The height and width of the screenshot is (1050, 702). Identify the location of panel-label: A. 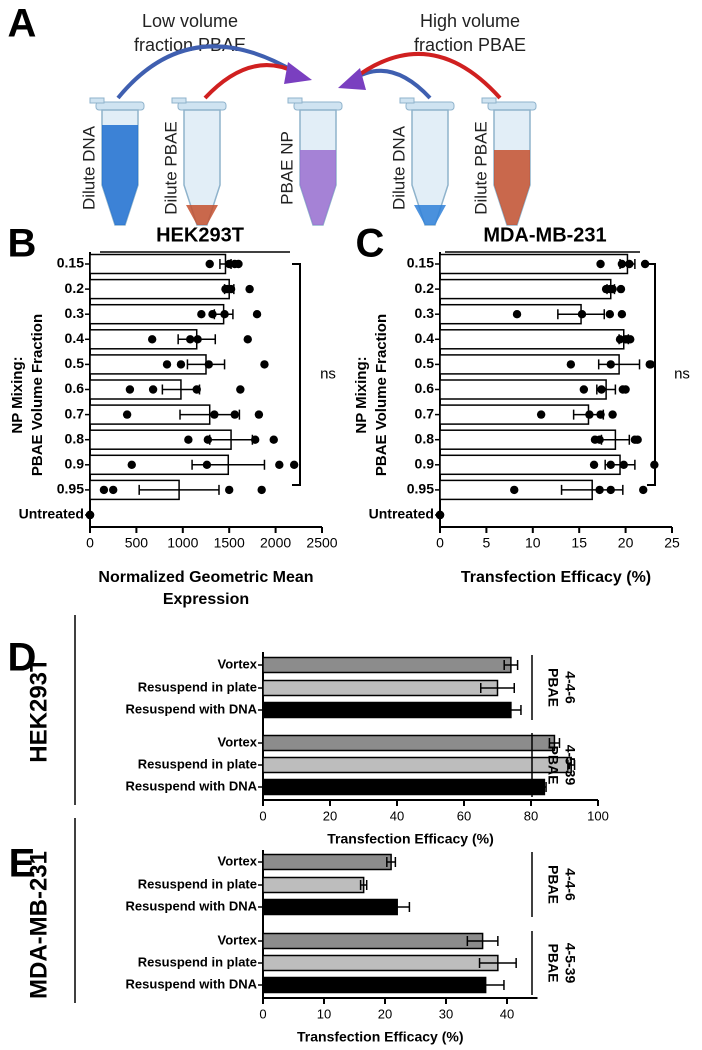
(22, 24).